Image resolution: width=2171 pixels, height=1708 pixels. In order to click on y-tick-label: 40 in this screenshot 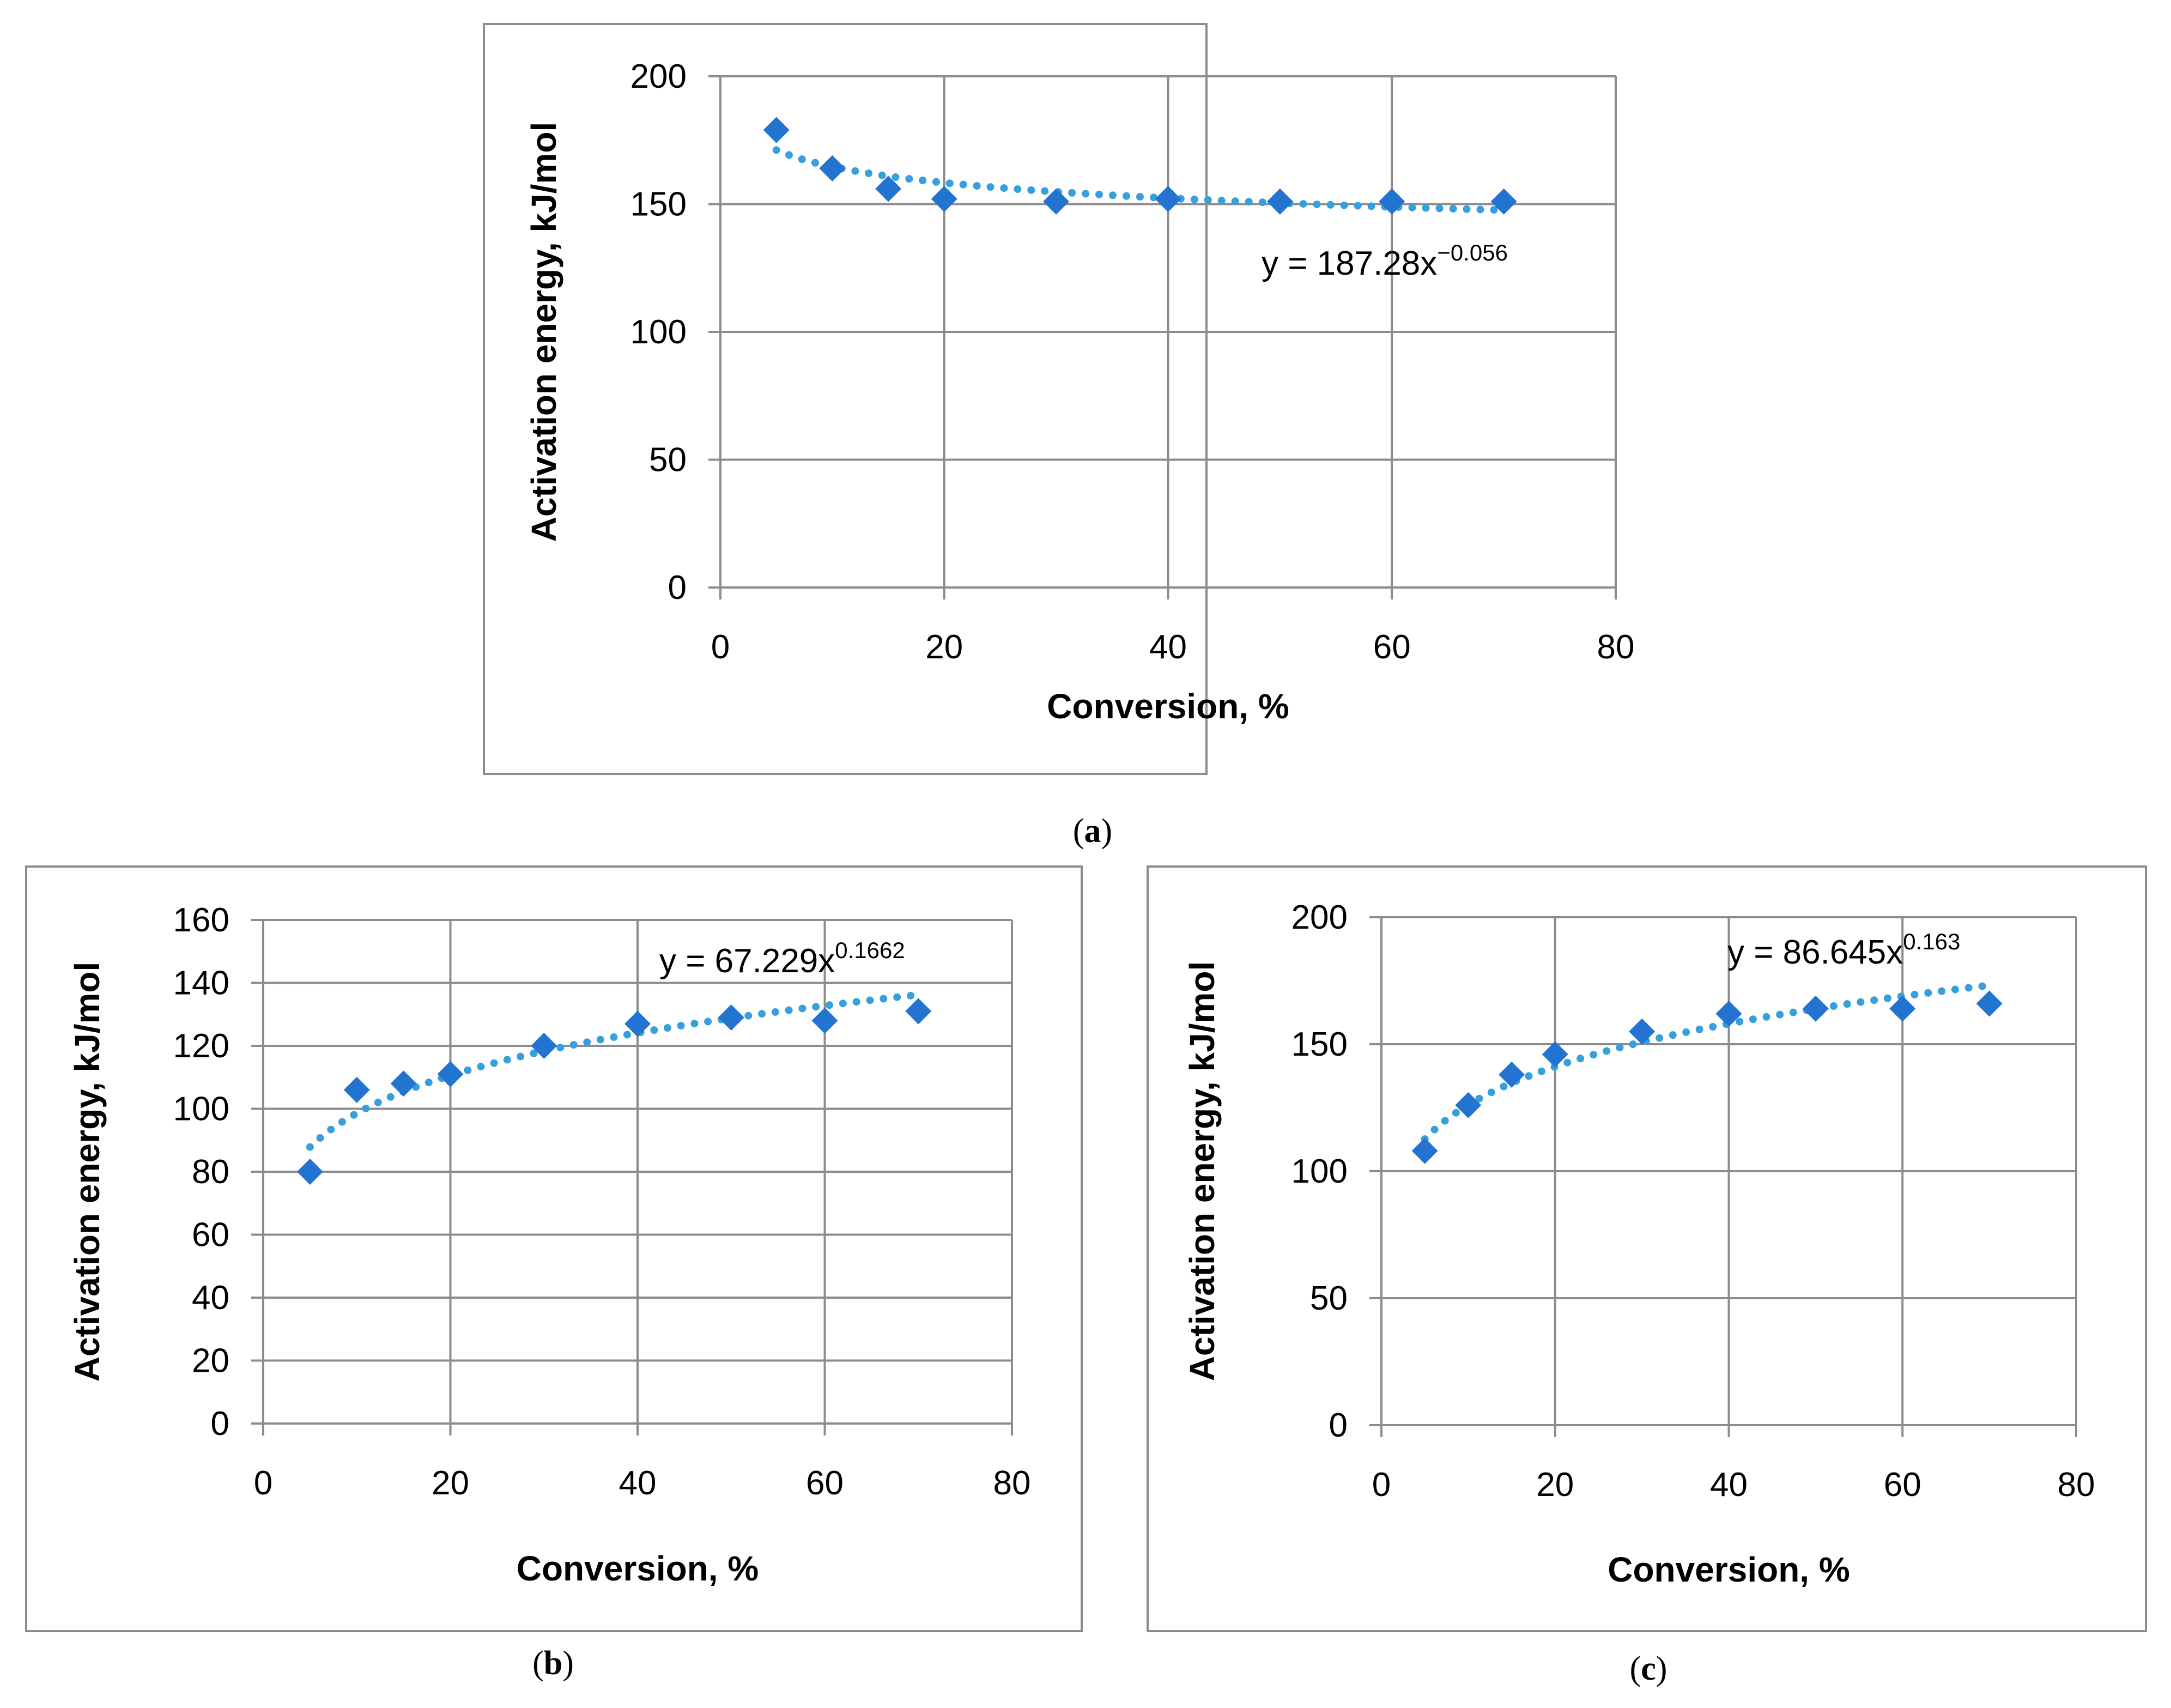, I will do `click(210, 1298)`.